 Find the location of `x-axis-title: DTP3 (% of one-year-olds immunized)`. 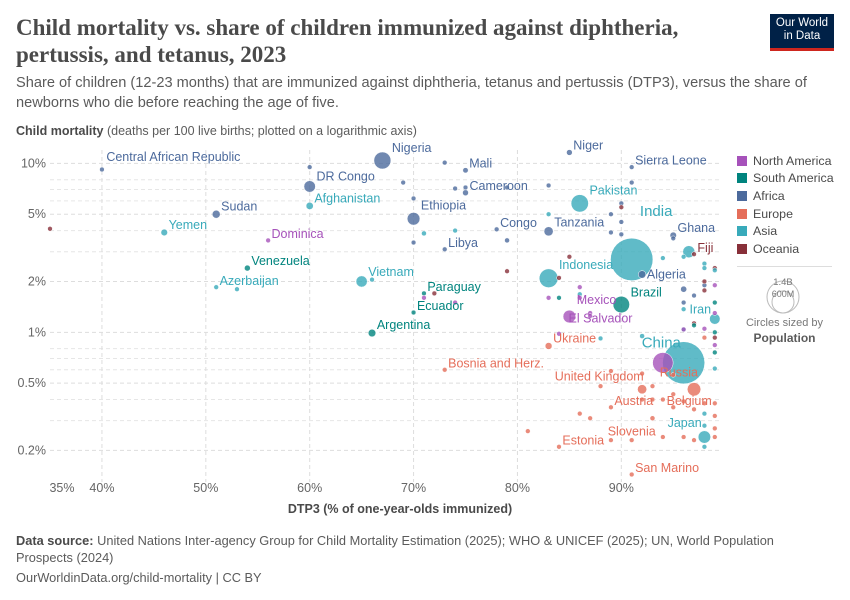

x-axis-title: DTP3 (% of one-year-olds immunized) is located at coordinates (400, 509).